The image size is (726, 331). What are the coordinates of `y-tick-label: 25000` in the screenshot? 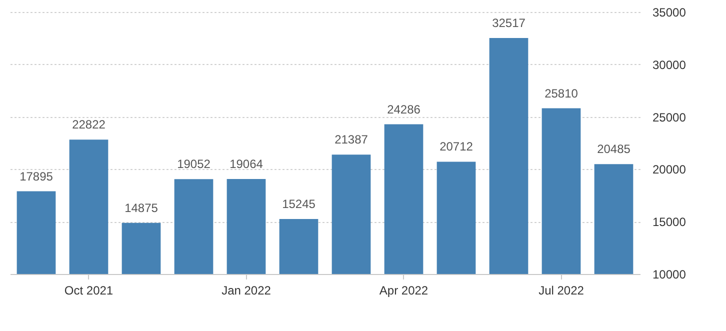 It's located at (669, 117).